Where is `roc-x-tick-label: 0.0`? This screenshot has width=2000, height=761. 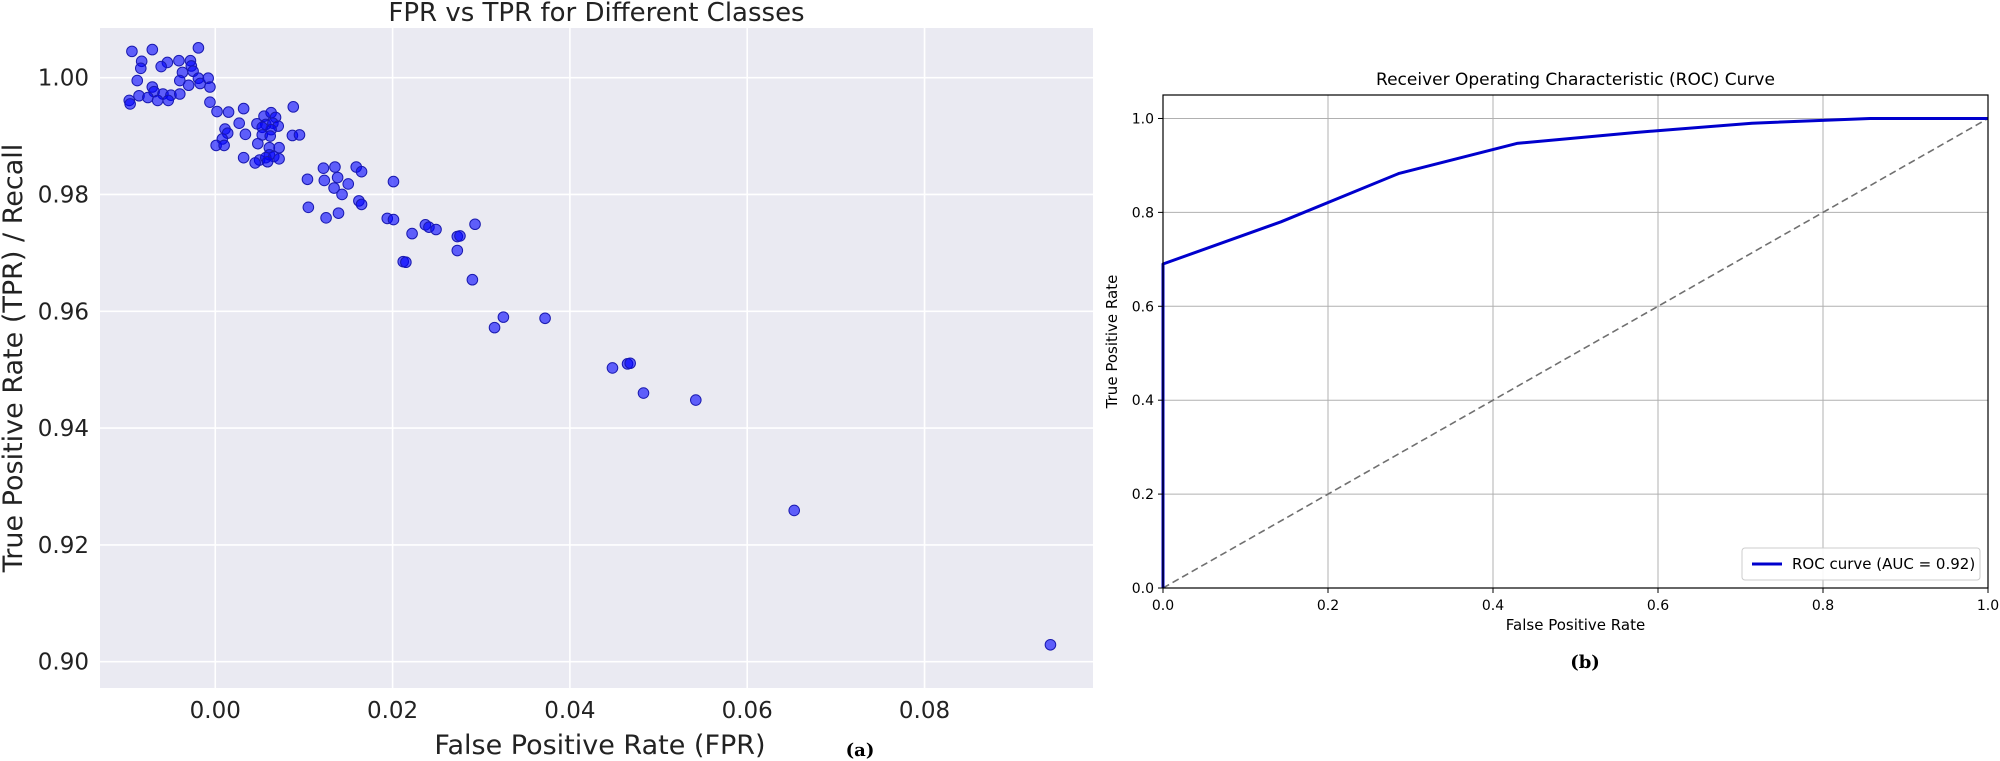
roc-x-tick-label: 0.0 is located at coordinates (1163, 606).